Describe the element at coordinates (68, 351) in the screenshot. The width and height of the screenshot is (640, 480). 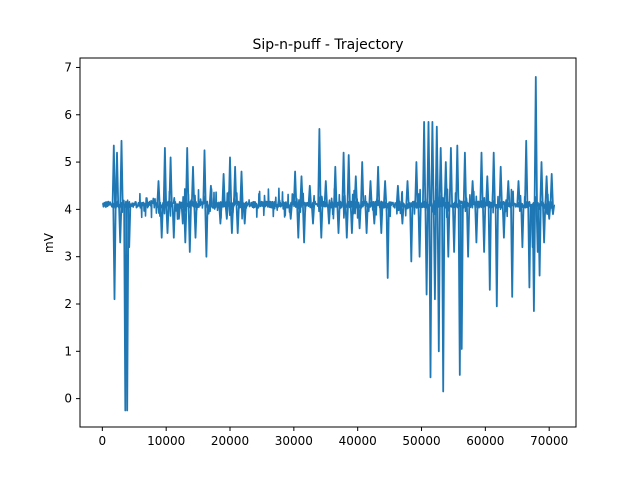
I see `y-tick-label: 1` at that location.